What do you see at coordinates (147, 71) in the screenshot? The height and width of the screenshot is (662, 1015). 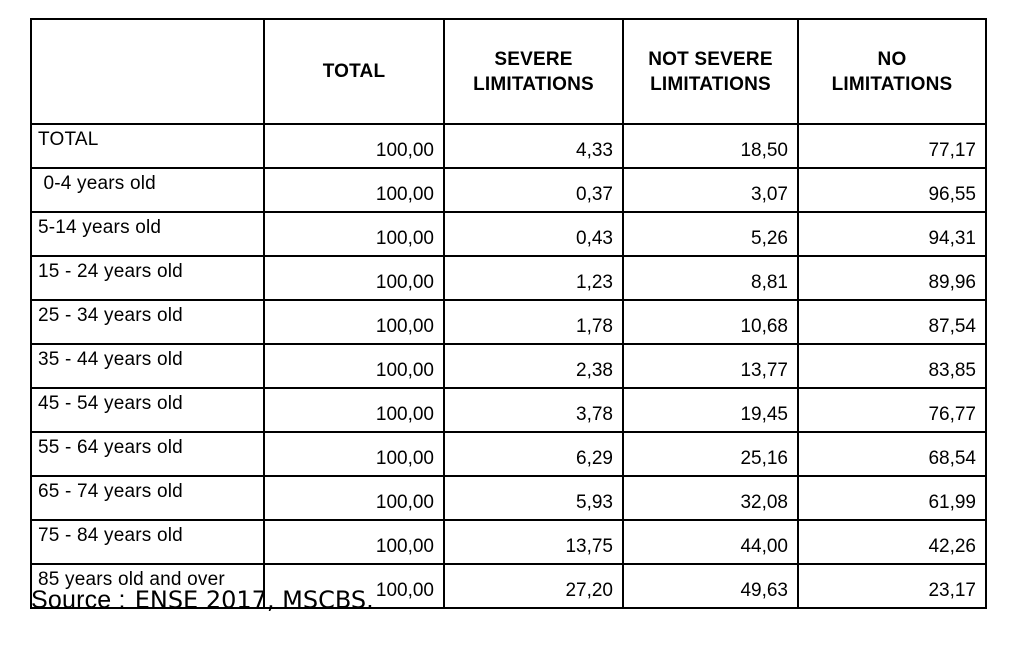 I see `corner-cell` at bounding box center [147, 71].